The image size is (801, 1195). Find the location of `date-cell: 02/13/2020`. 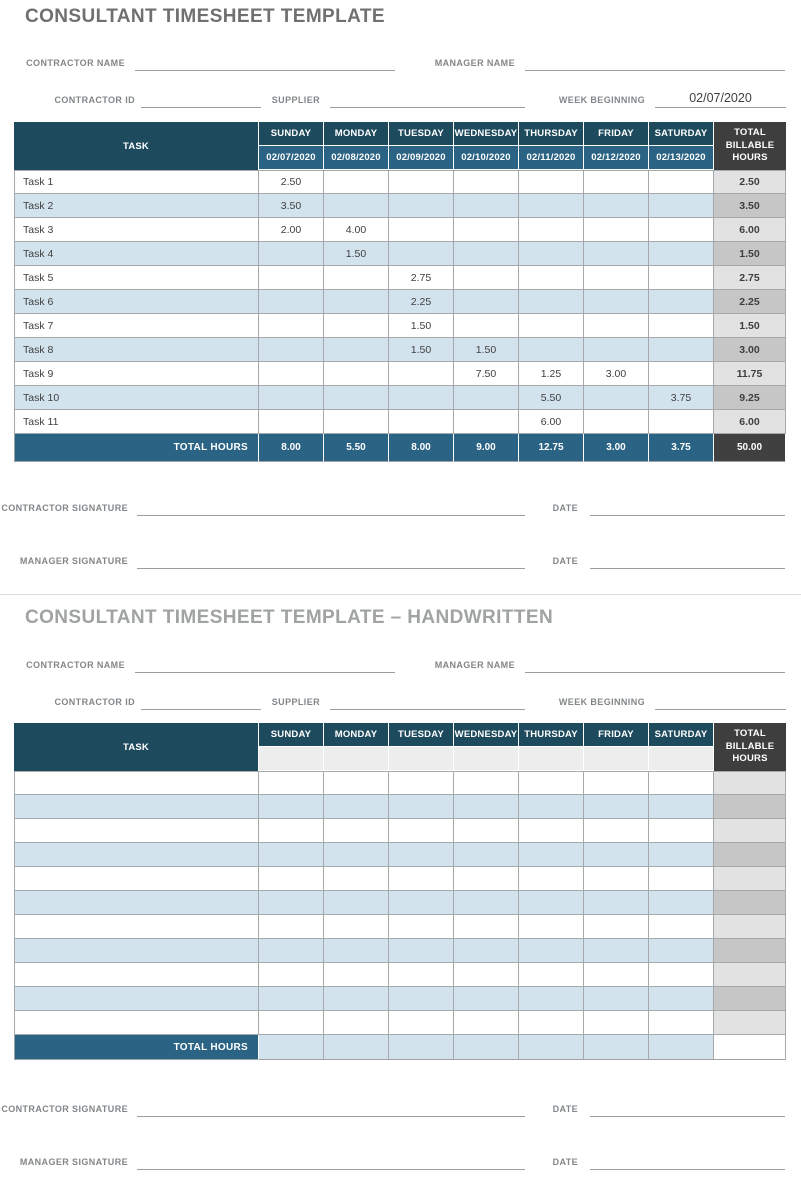

date-cell: 02/13/2020 is located at coordinates (681, 158).